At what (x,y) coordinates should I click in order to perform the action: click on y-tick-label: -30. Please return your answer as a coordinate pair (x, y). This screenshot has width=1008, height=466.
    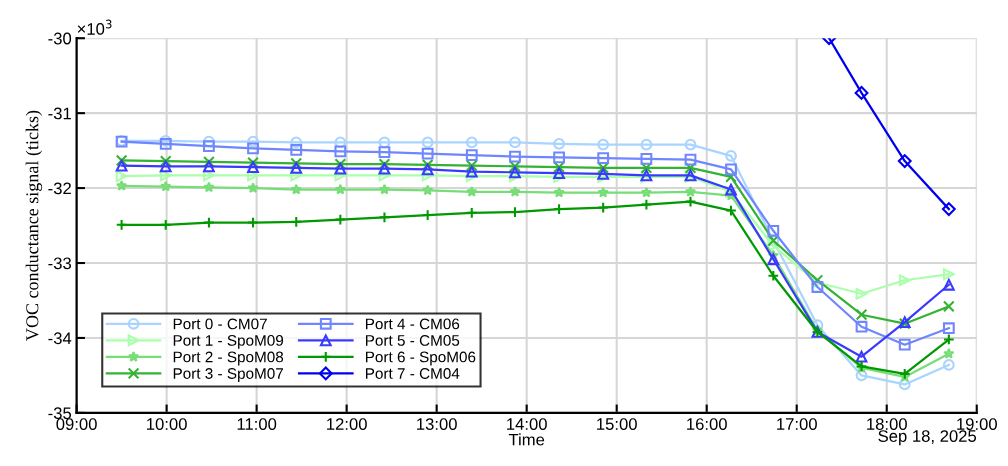
    Looking at the image, I should click on (60, 38).